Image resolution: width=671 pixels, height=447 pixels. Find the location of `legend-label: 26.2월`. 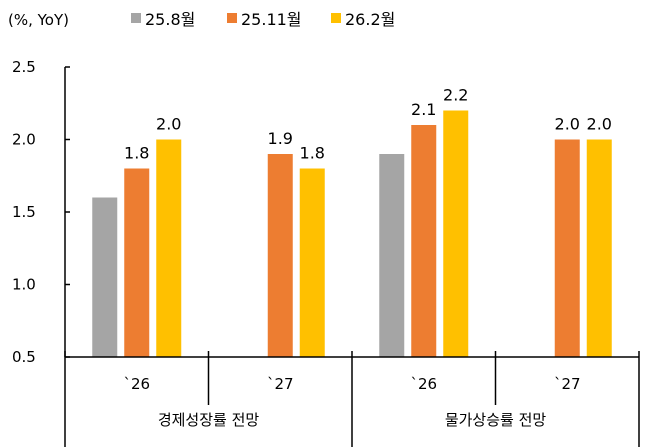

legend-label: 26.2월 is located at coordinates (370, 19).